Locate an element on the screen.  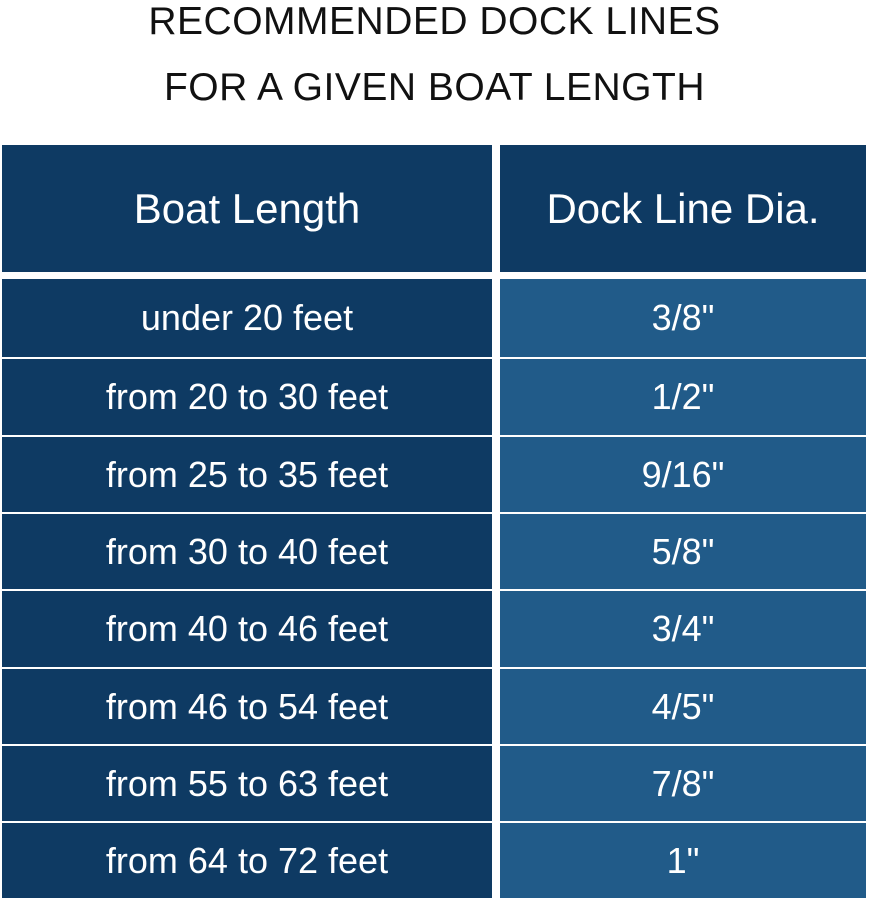
boat-length-cell: from 20 to 30 feet is located at coordinates (247, 397).